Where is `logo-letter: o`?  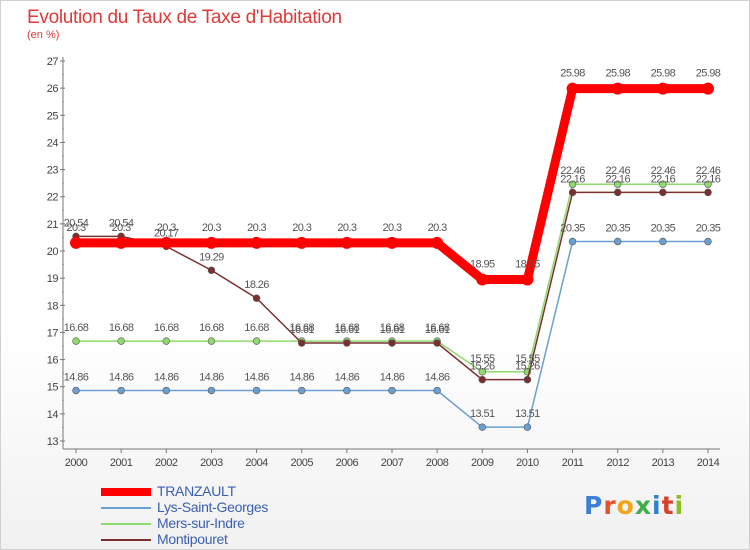 logo-letter: o is located at coordinates (625, 505).